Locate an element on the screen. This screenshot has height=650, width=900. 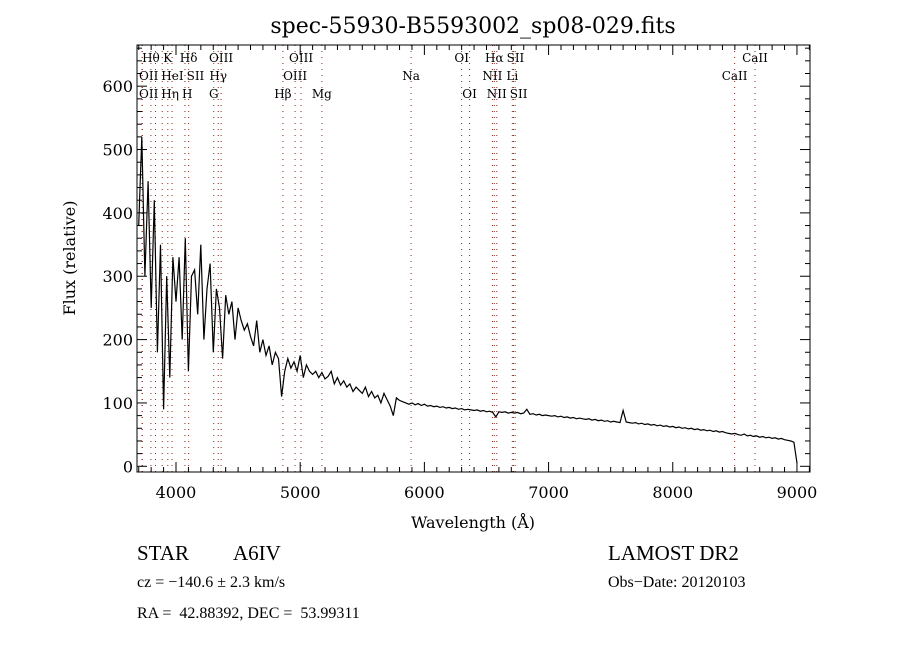
marker-label: K is located at coordinates (168, 58).